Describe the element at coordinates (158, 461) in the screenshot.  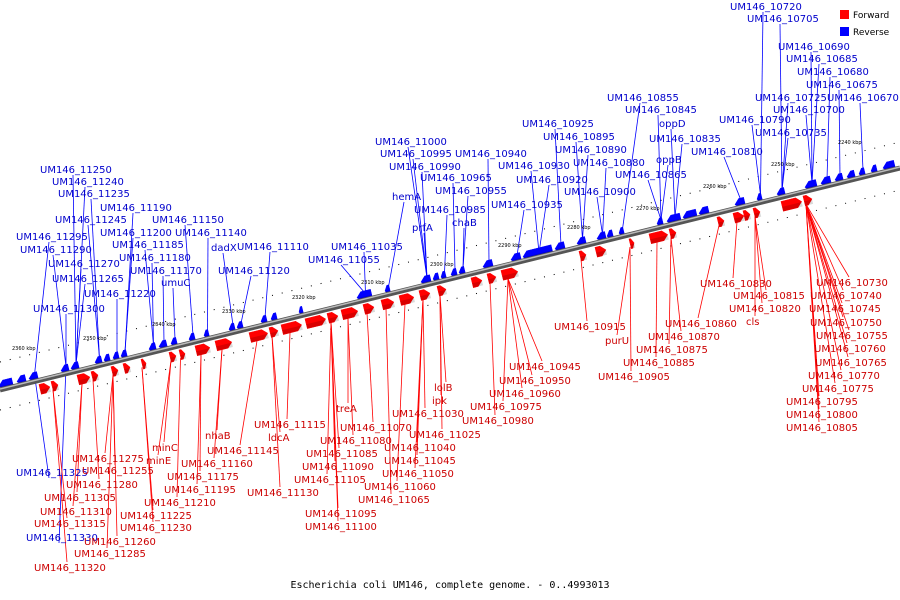
I see `gene-label: minE` at that location.